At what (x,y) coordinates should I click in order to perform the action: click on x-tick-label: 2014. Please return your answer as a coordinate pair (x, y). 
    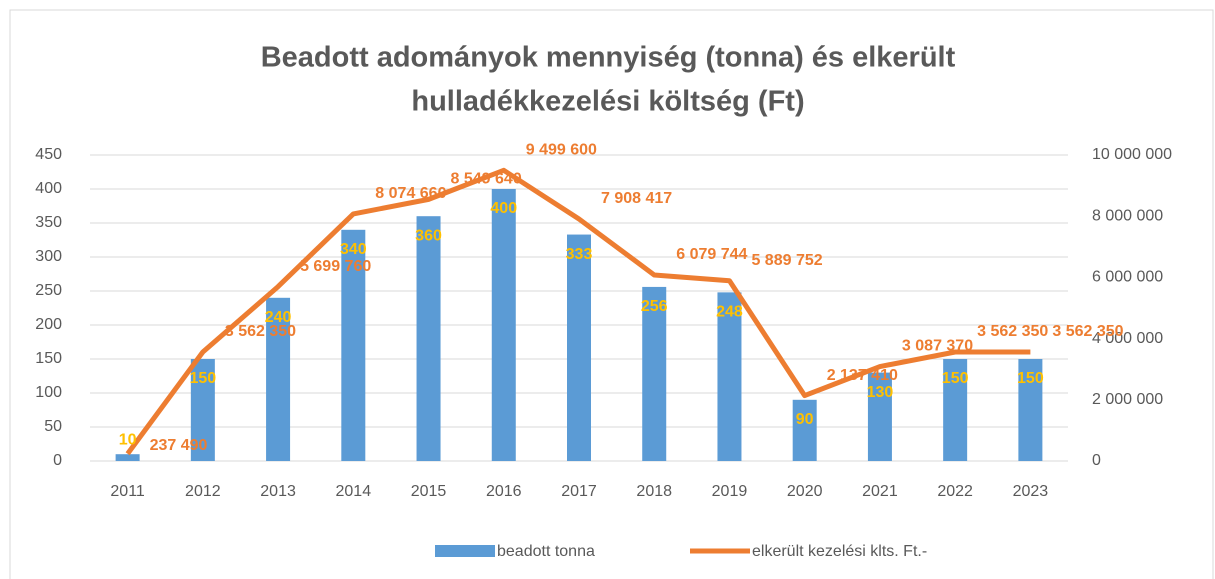
    Looking at the image, I should click on (354, 491).